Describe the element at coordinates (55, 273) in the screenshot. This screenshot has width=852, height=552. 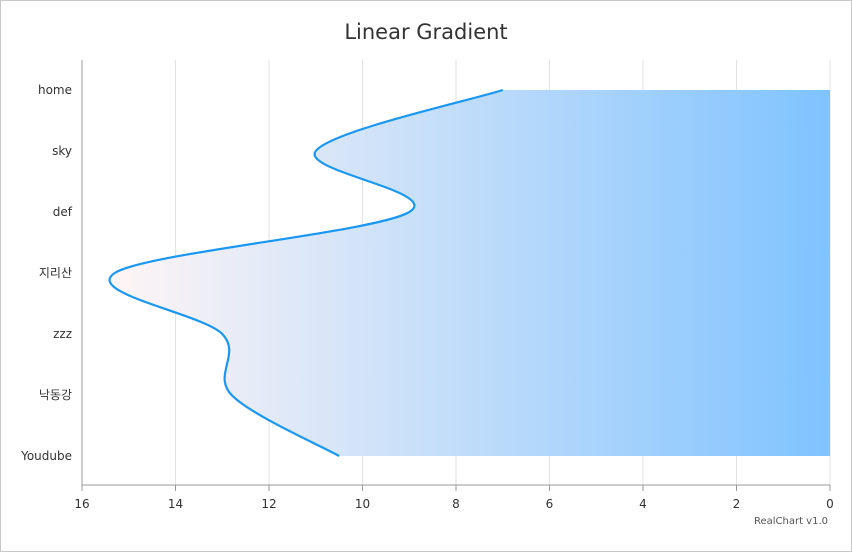
I see `category-label: 지리산` at that location.